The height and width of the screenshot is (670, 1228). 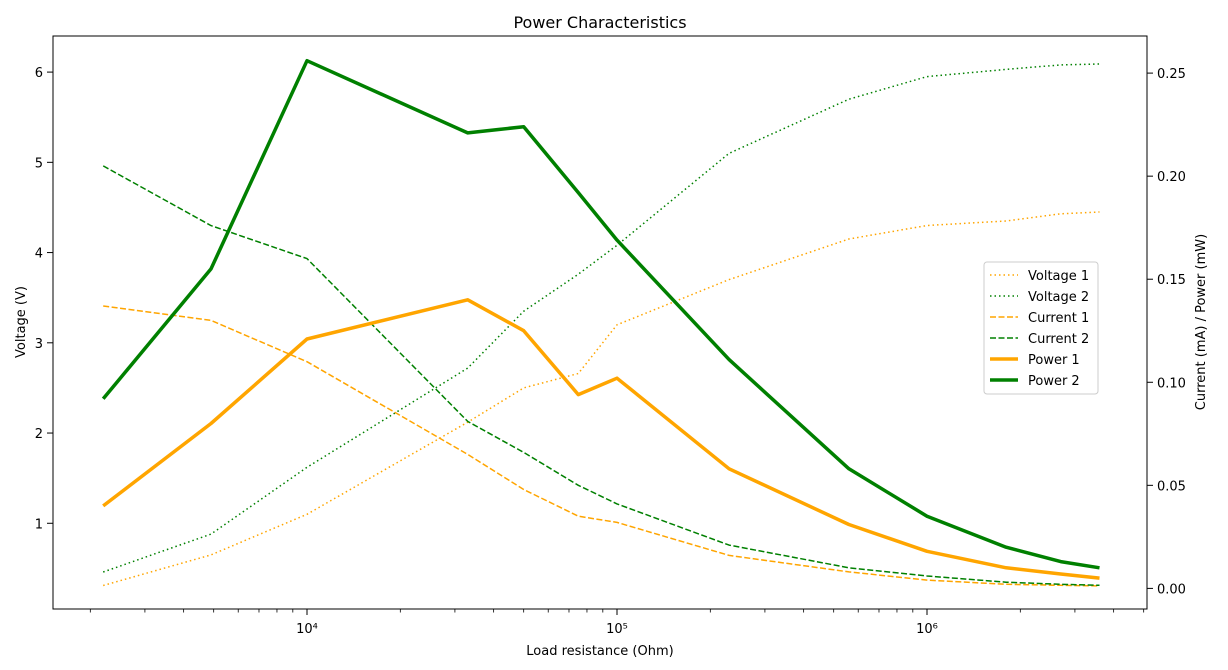 What do you see at coordinates (1171, 486) in the screenshot?
I see `y-right-tick-label: 0.05` at bounding box center [1171, 486].